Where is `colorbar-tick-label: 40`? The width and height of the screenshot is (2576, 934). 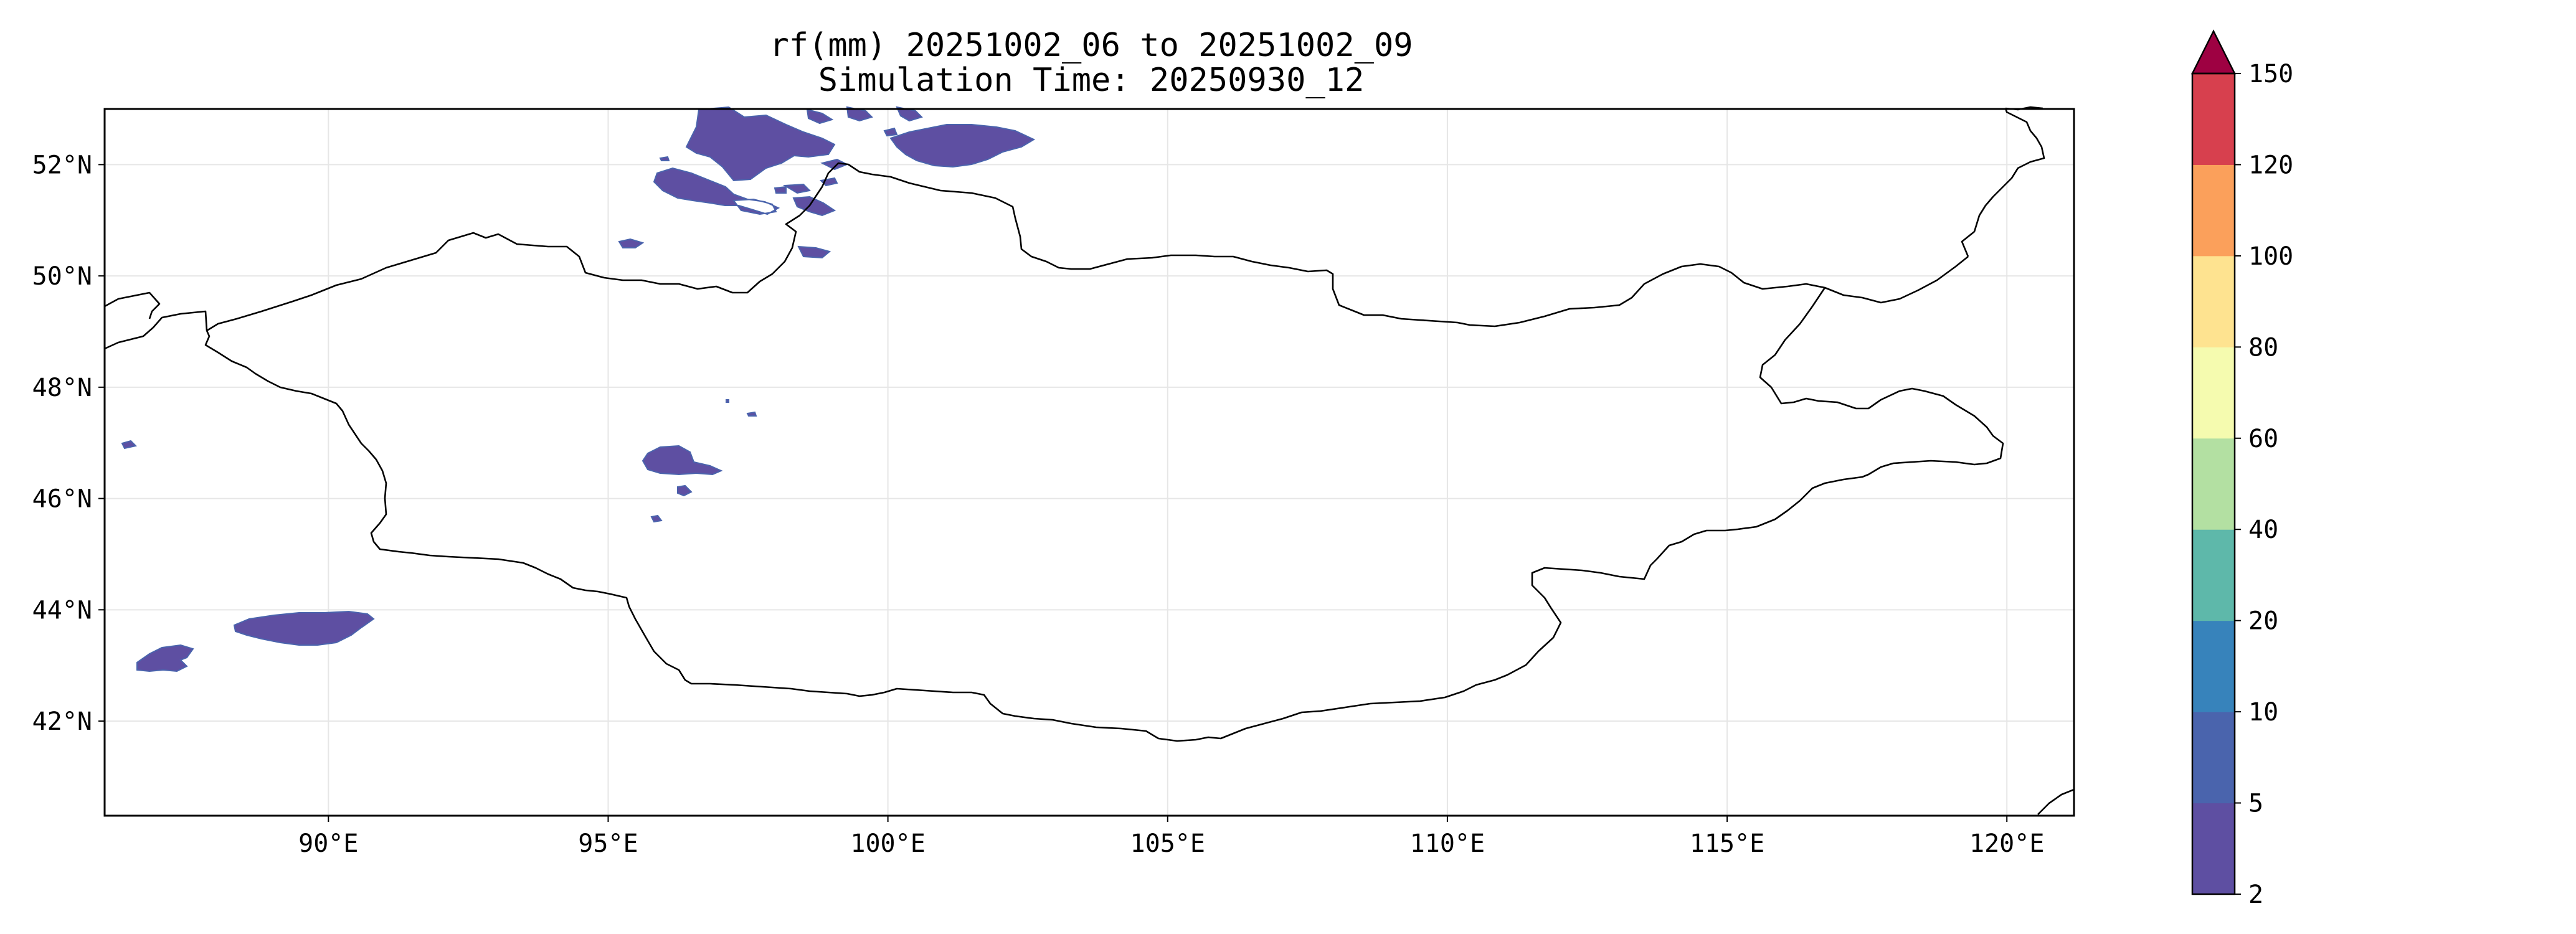
colorbar-tick-label: 40 is located at coordinates (2263, 530).